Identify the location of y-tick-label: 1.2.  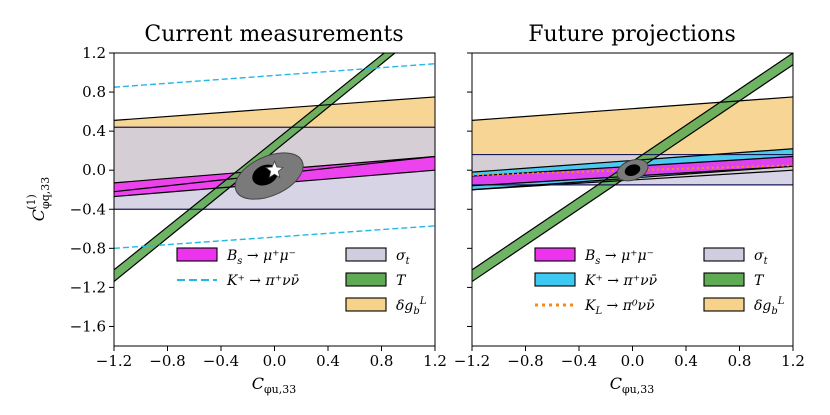
(94, 53).